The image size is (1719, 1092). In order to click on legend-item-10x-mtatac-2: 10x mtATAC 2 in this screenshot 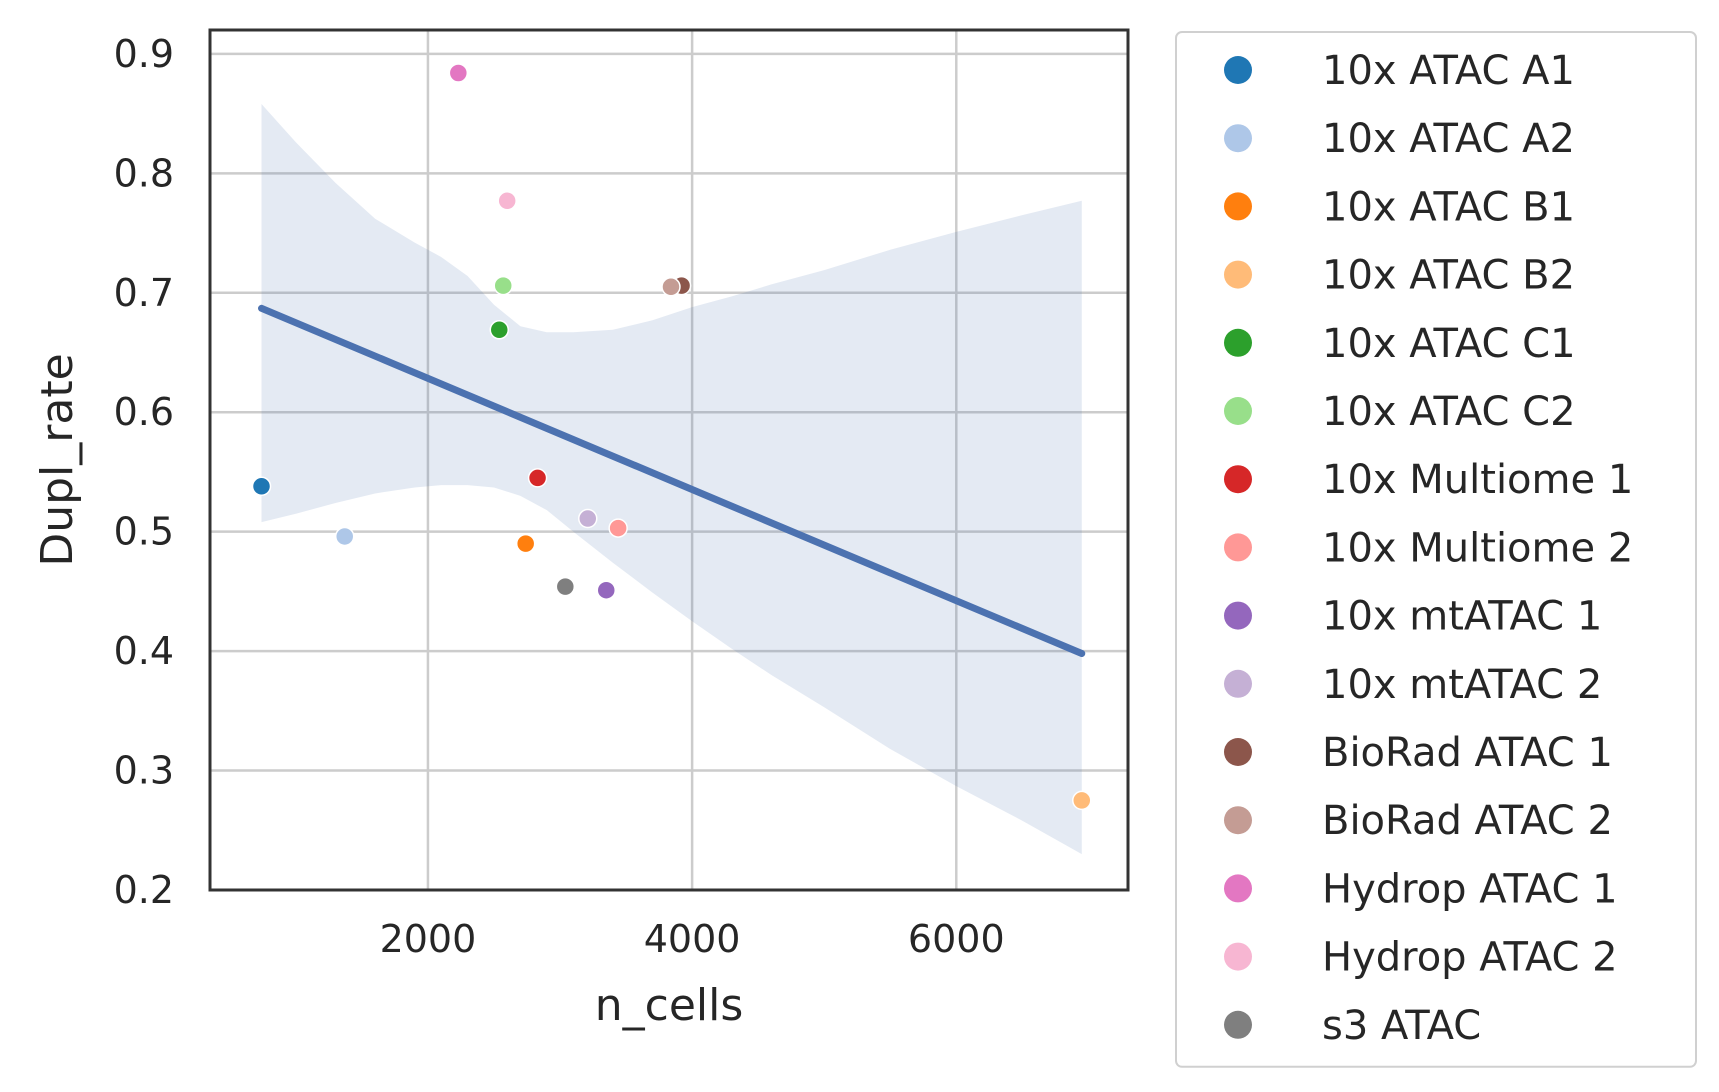, I will do `click(1413, 685)`.